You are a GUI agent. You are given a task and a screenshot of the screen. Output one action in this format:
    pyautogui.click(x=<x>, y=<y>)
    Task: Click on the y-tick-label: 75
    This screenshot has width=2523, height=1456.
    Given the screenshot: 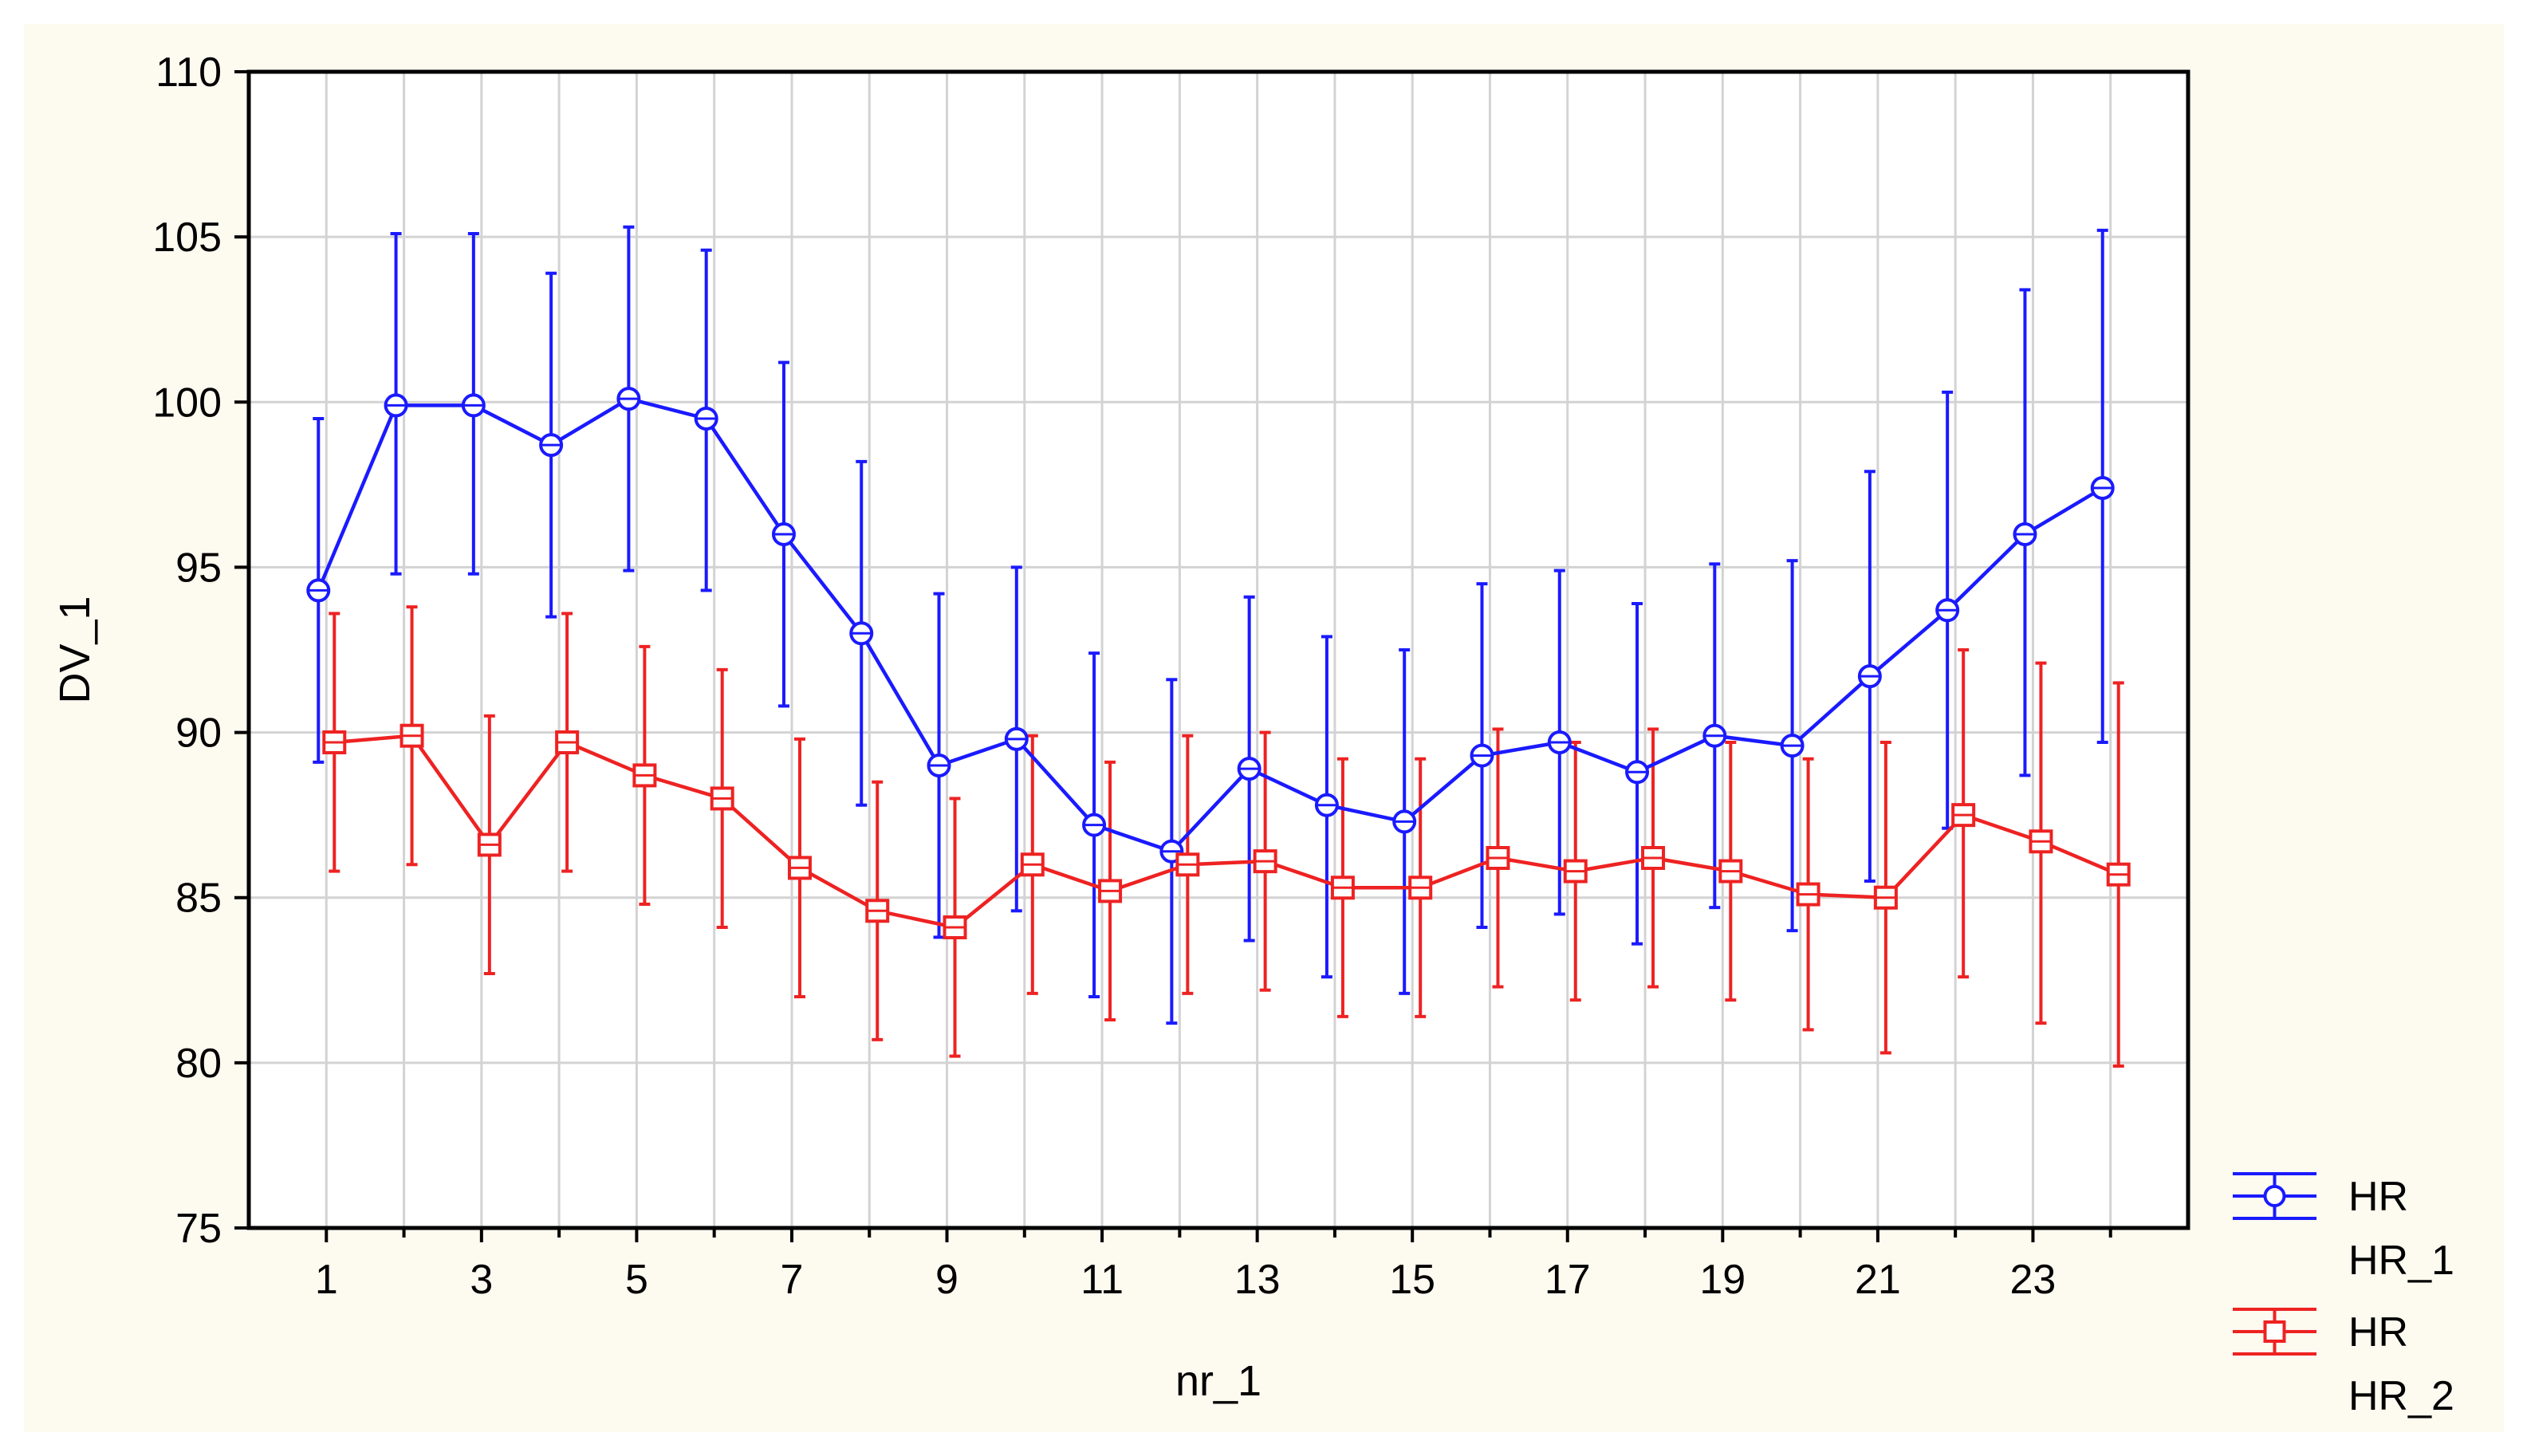 What is the action you would take?
    pyautogui.click(x=198, y=1229)
    